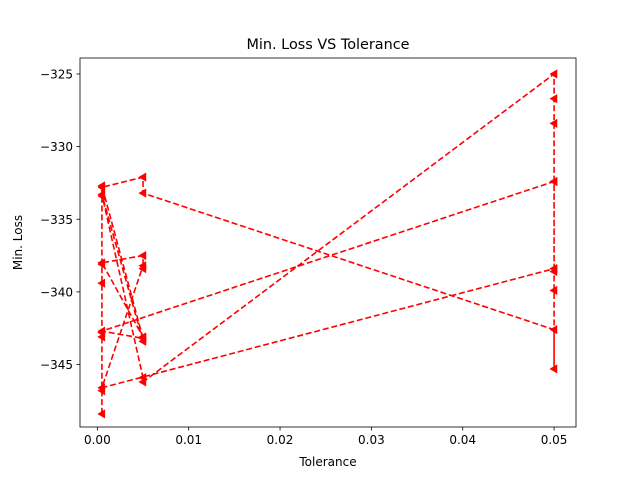 This screenshot has width=640, height=480. I want to click on y-tick-label: −340, so click(56, 292).